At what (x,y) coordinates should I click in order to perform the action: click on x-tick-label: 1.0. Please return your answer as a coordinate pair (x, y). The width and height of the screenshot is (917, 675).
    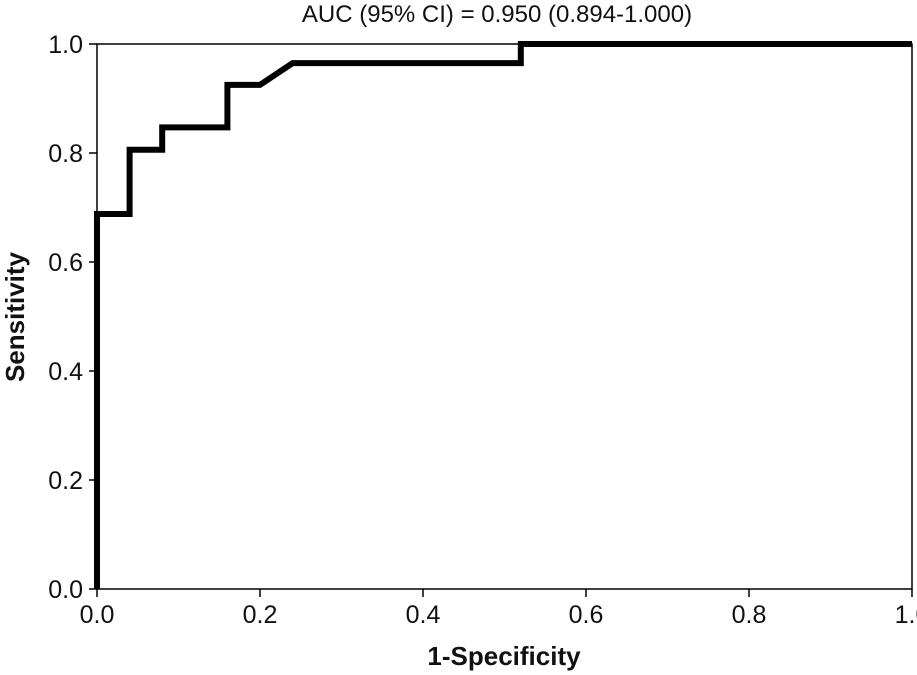
    Looking at the image, I should click on (906, 615).